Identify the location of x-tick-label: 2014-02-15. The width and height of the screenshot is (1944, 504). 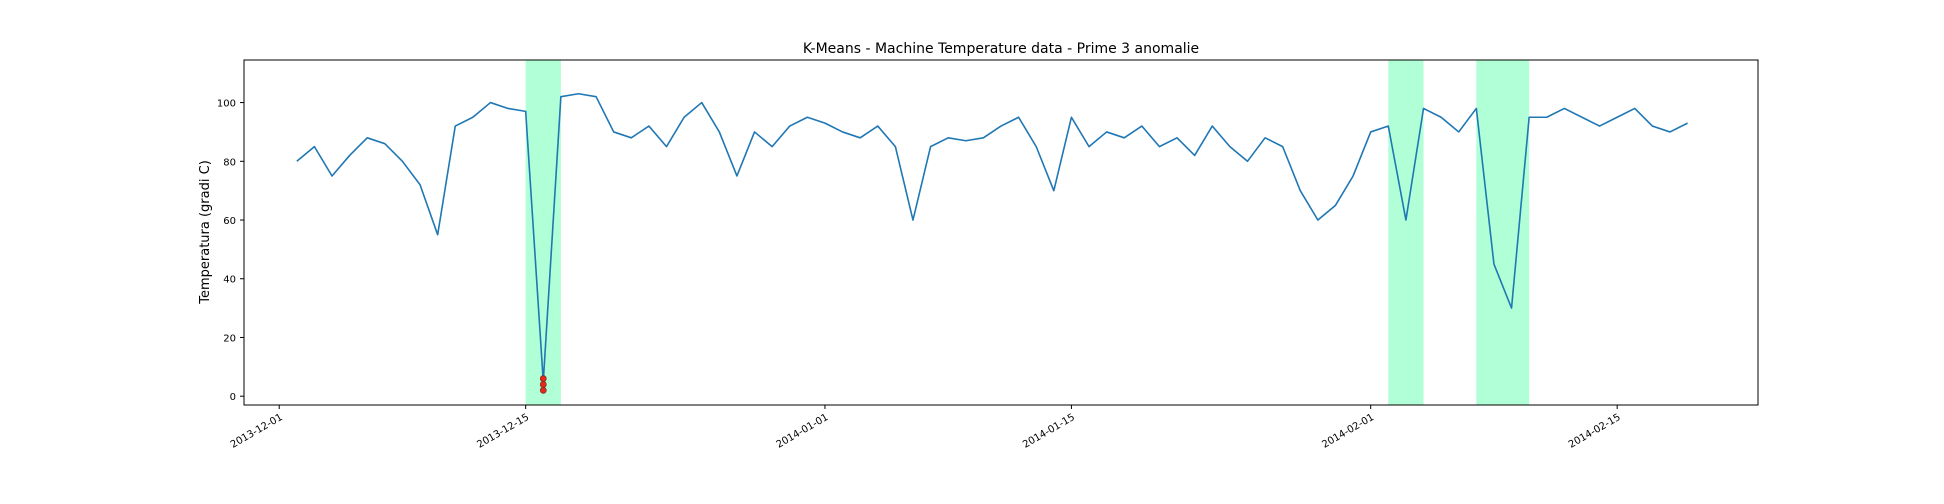
(1595, 431).